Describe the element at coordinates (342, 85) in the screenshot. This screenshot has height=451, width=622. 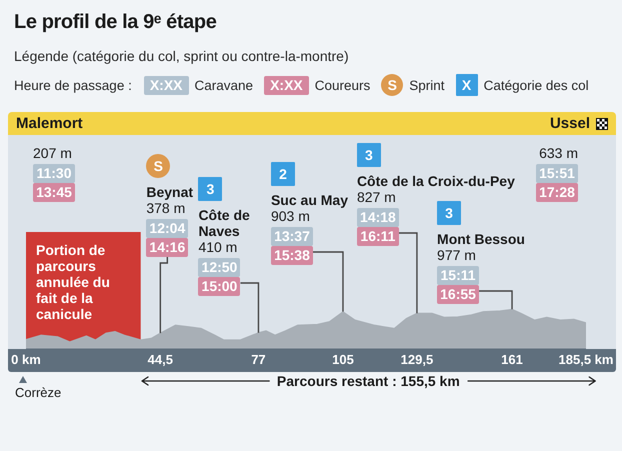
I see `text: Coureurs` at that location.